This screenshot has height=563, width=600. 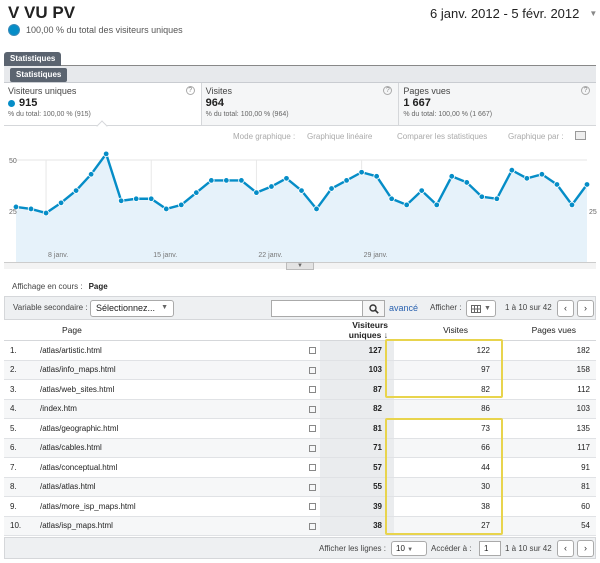 I want to click on page-cell: /atlas/artistic.html, so click(x=177, y=350).